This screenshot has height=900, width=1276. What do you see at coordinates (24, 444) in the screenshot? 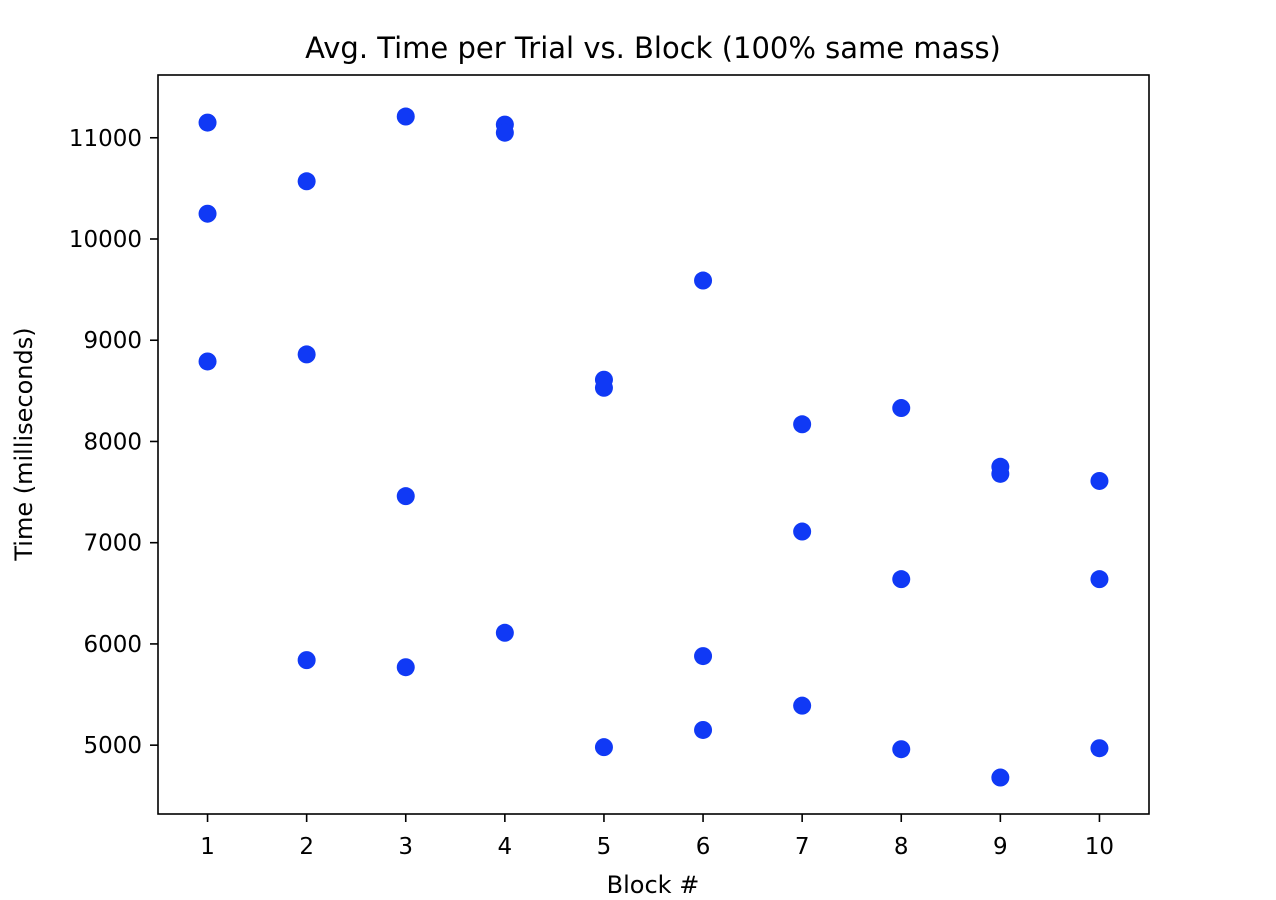
I see `y-axis-label: Time (milliseconds)` at bounding box center [24, 444].